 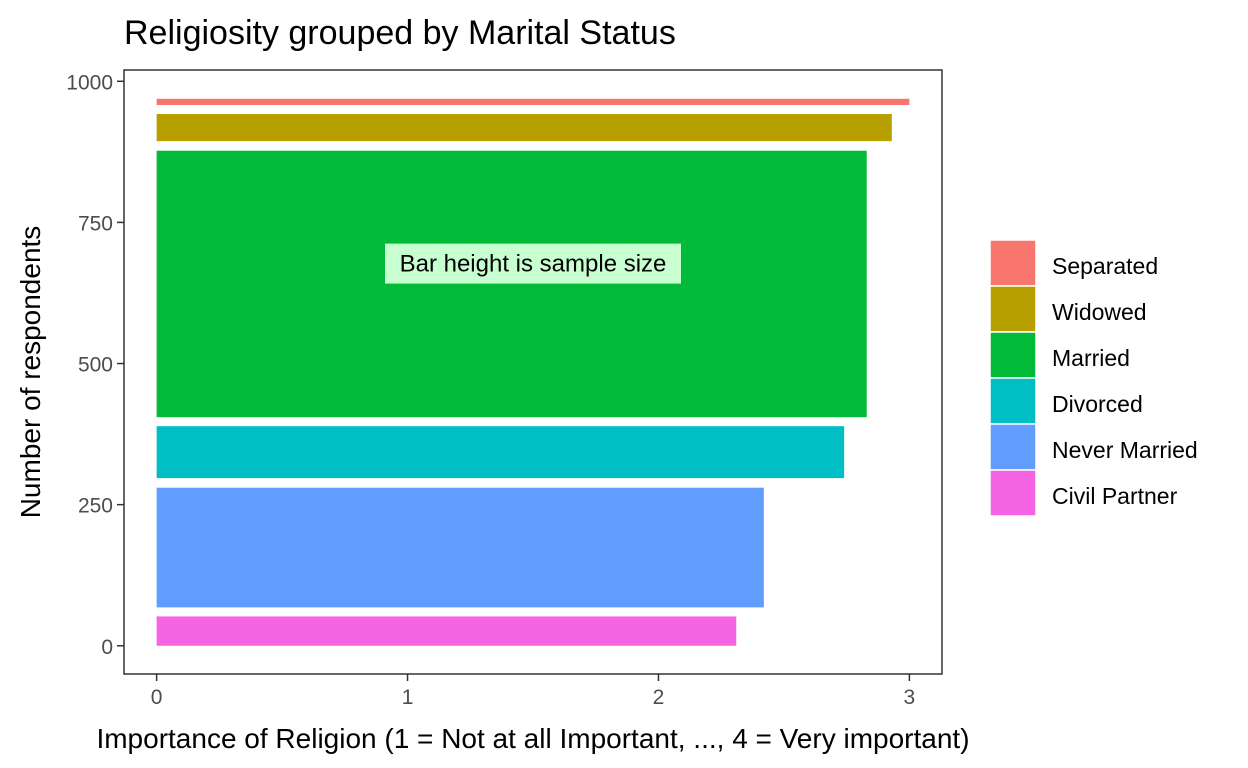 What do you see at coordinates (30, 372) in the screenshot?
I see `y-axis-title: Number of respondents` at bounding box center [30, 372].